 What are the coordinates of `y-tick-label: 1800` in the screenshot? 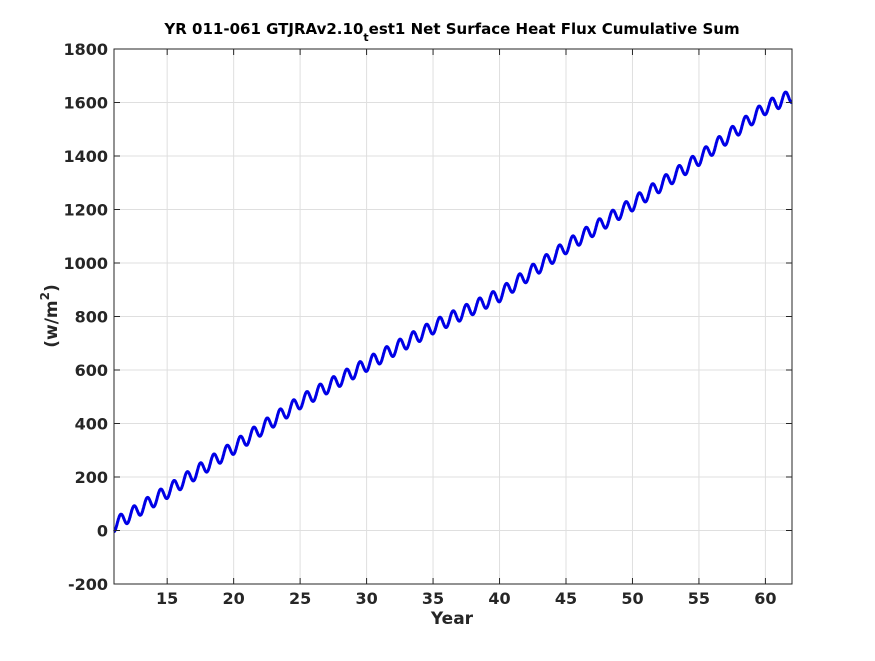 It's located at (85, 49).